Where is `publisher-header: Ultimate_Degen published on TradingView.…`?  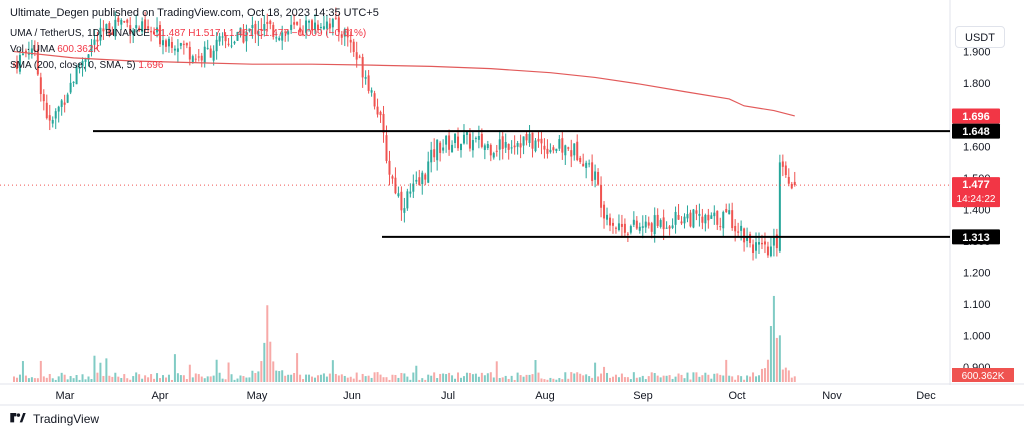
publisher-header: Ultimate_Degen published on TradingView.… is located at coordinates (194, 13).